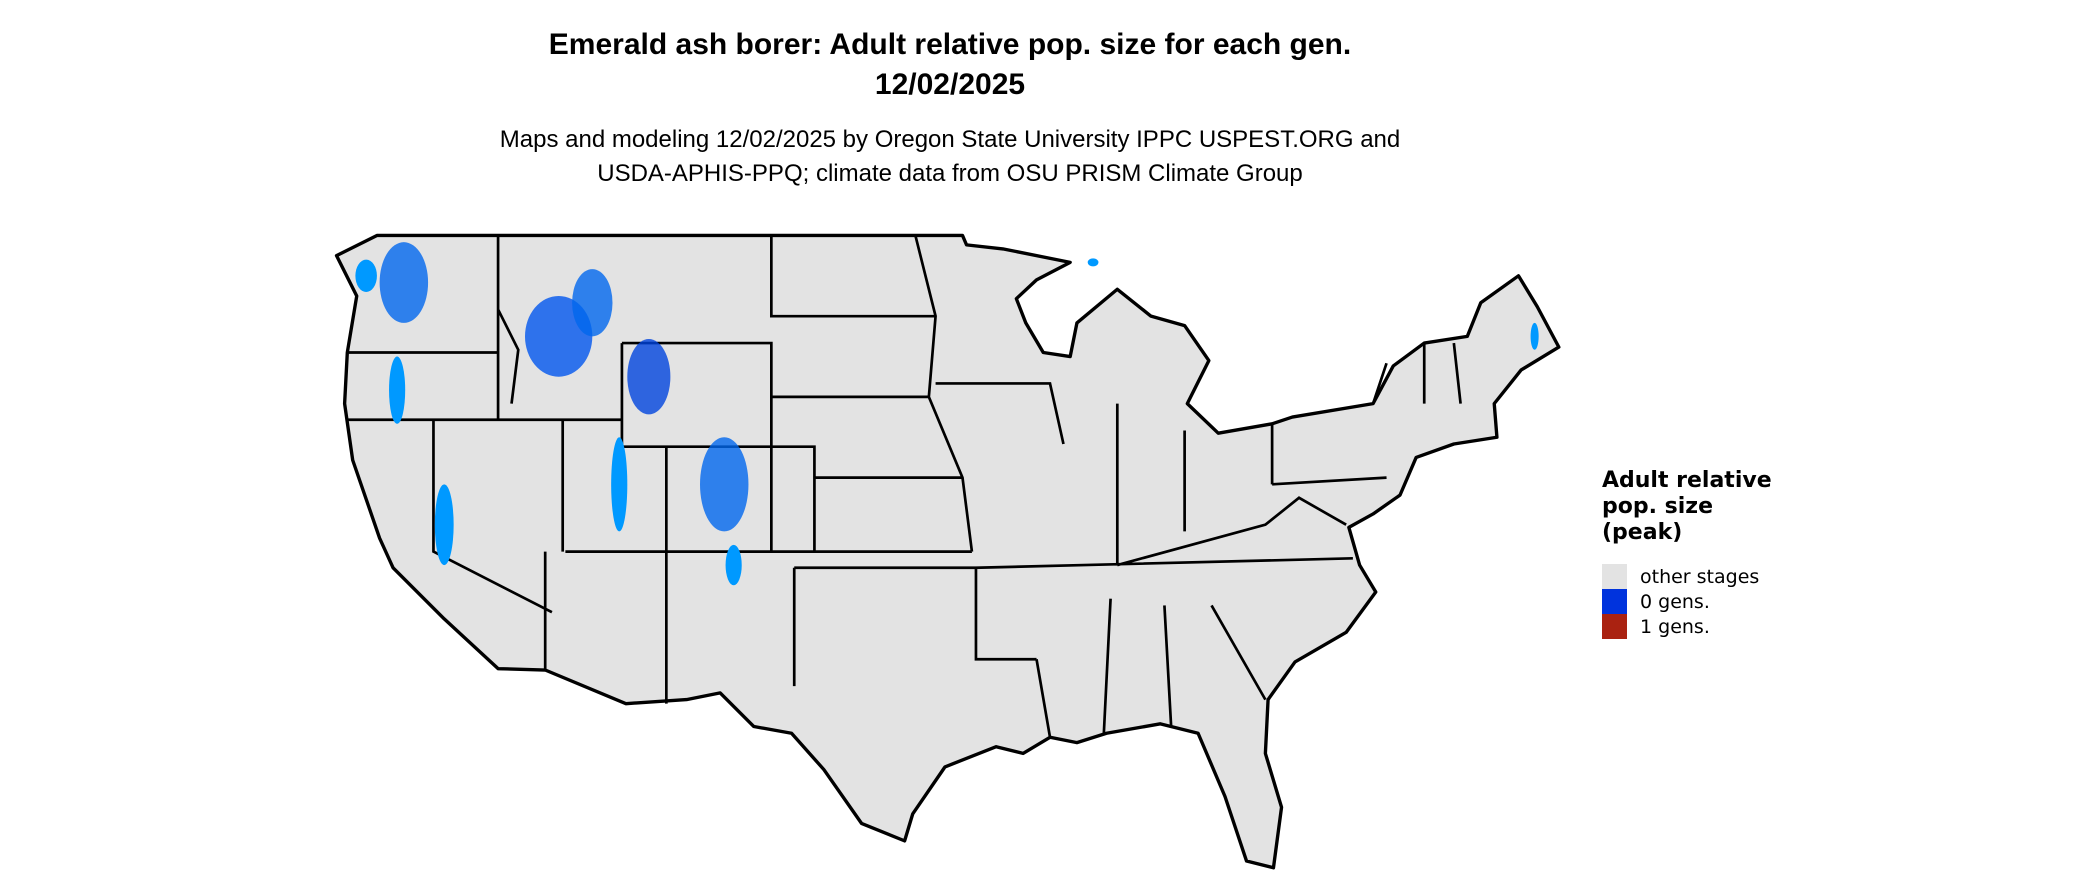 This screenshot has width=2100, height=892. I want to click on legend-item-0-gens: 0 gens., so click(1656, 601).